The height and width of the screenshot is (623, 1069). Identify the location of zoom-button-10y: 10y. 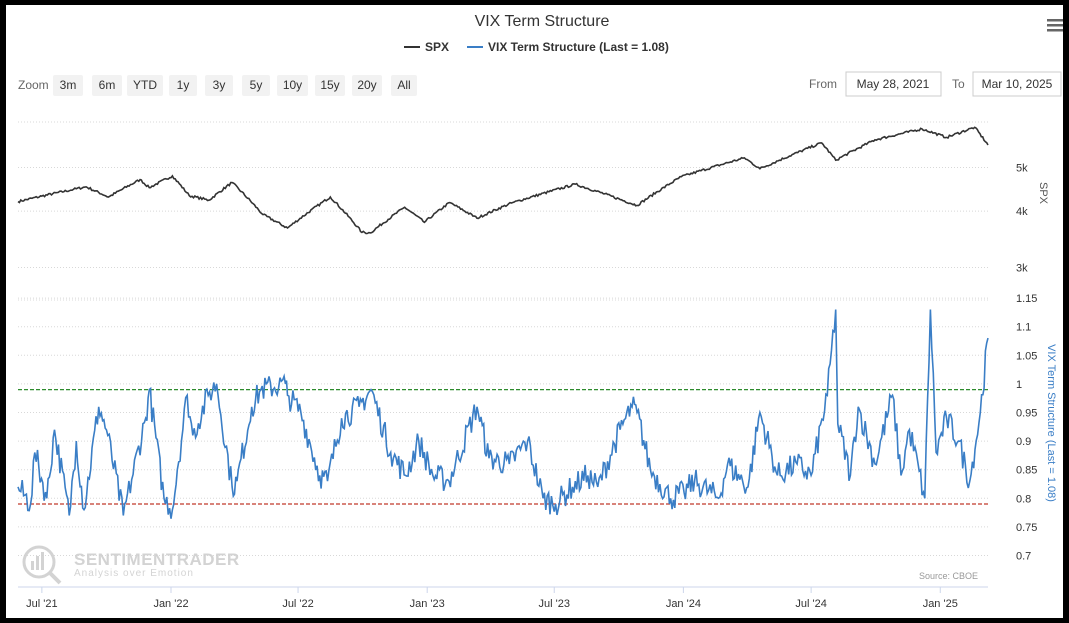
(292, 85).